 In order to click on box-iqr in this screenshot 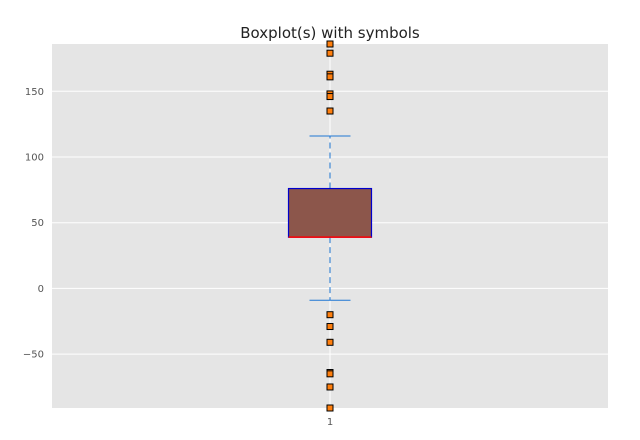, I will do `click(330, 212)`.